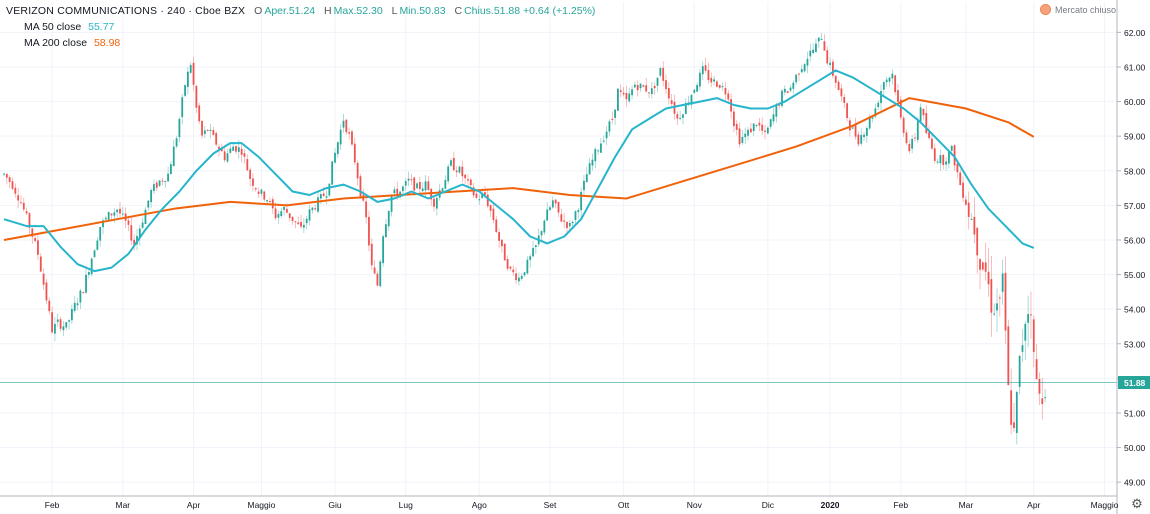  I want to click on time-tick-label: Giu, so click(335, 505).